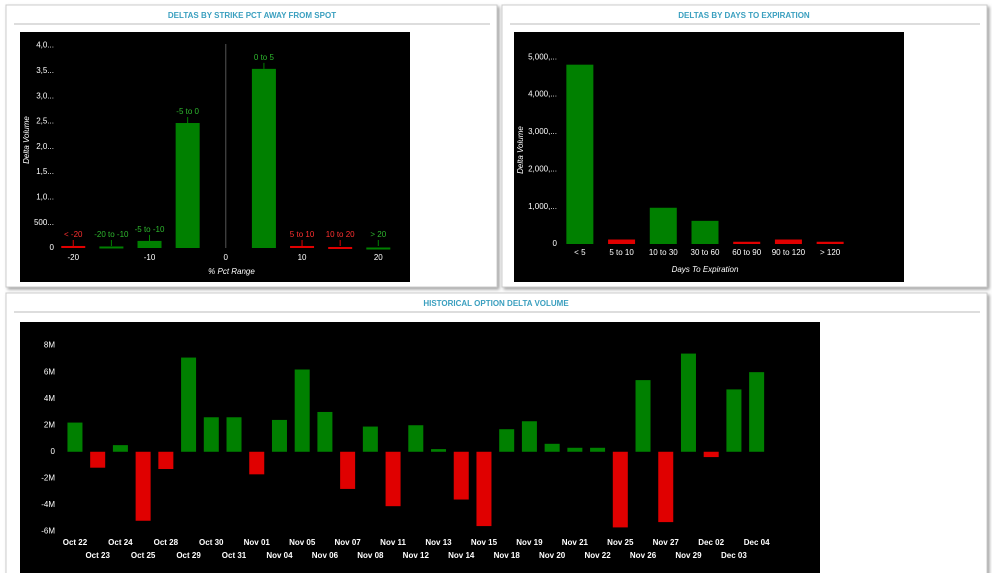 Image resolution: width=992 pixels, height=573 pixels. What do you see at coordinates (688, 555) in the screenshot?
I see `x-tick-label: Nov 29` at bounding box center [688, 555].